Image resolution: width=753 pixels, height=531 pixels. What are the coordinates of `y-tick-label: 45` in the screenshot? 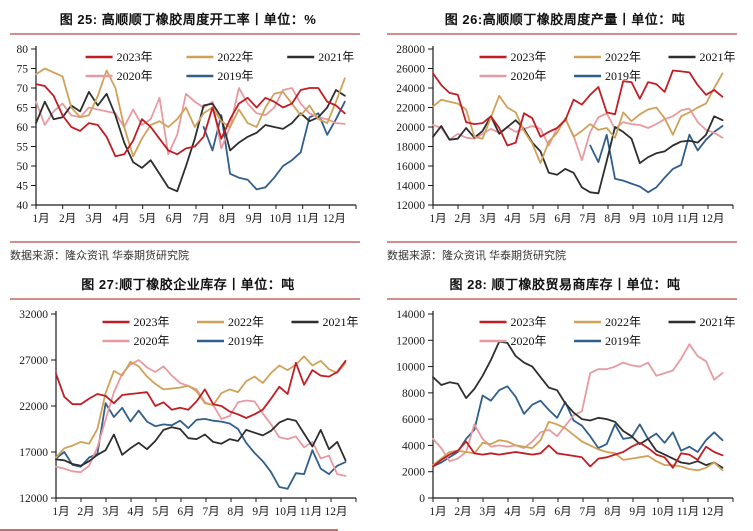 It's located at (23, 187).